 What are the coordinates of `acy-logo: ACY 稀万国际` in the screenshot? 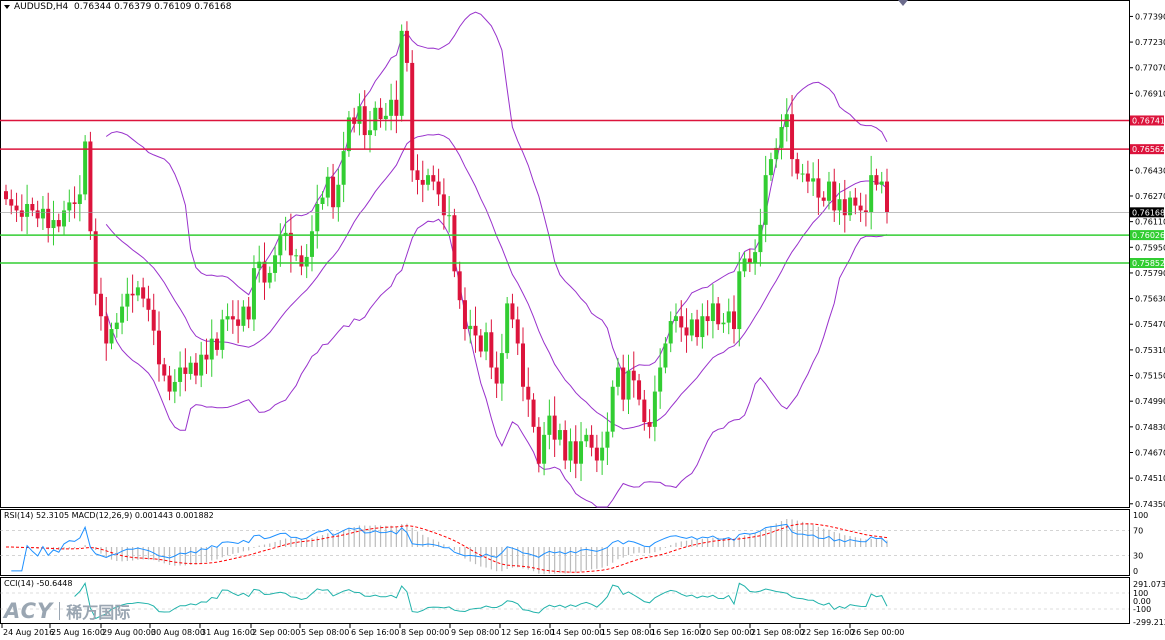 It's located at (67, 611).